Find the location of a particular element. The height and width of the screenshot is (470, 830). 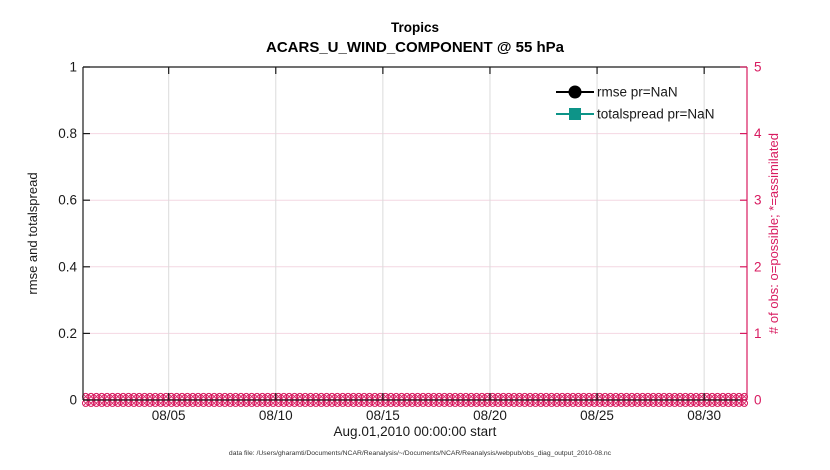

y-right-tick-label: 5 is located at coordinates (758, 67).